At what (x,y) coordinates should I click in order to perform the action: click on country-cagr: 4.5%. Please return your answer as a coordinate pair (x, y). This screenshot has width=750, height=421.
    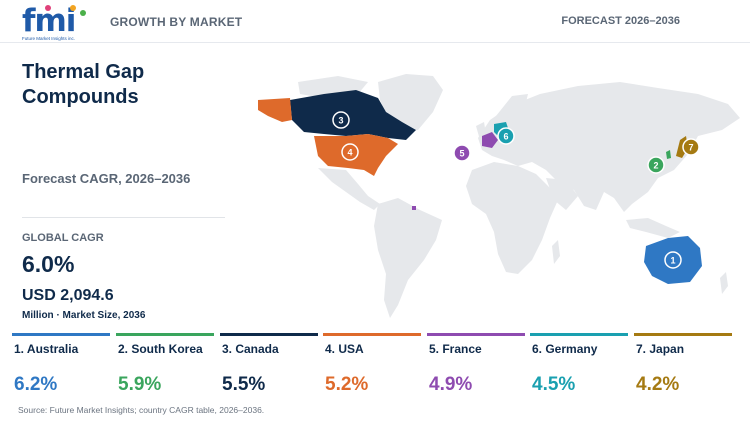
    Looking at the image, I should click on (554, 384).